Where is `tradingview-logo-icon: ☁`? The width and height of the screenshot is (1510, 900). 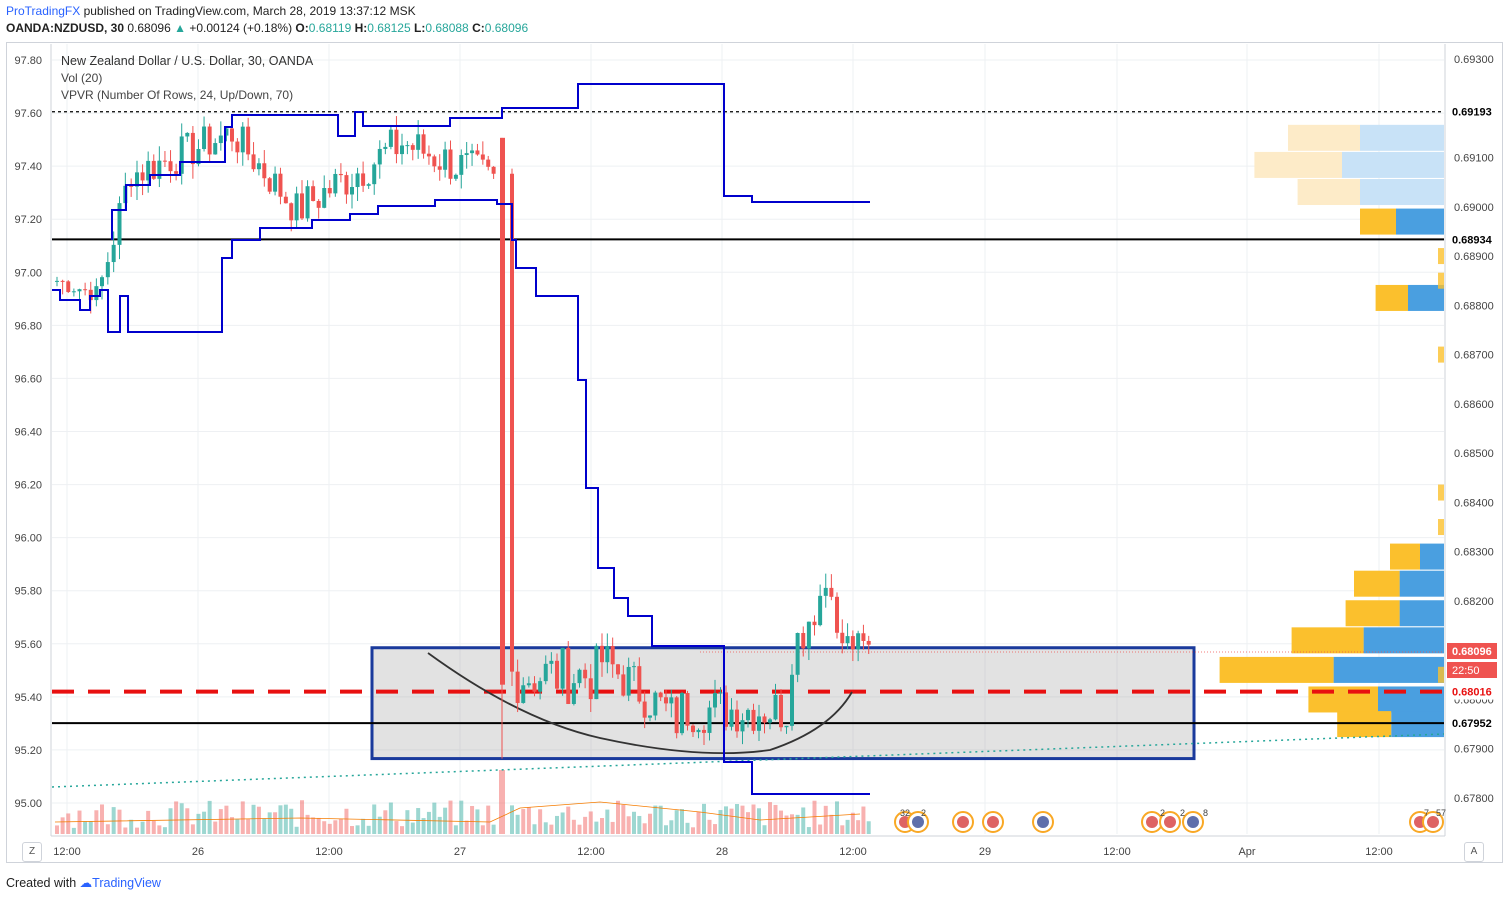 tradingview-logo-icon: ☁ is located at coordinates (86, 883).